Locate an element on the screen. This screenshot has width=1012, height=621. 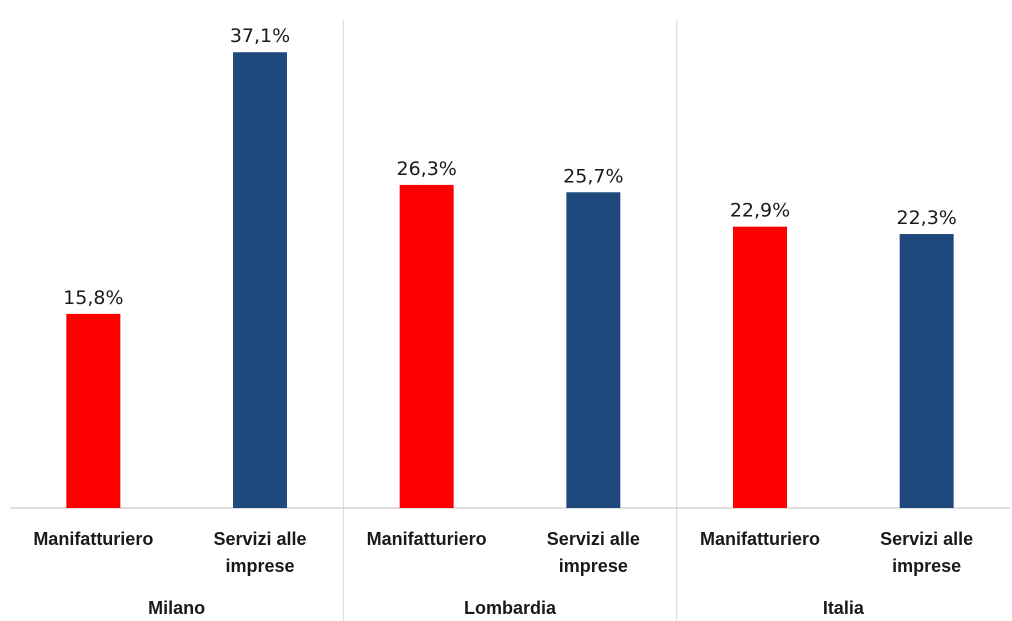
data-label: 26,3% is located at coordinates (426, 169).